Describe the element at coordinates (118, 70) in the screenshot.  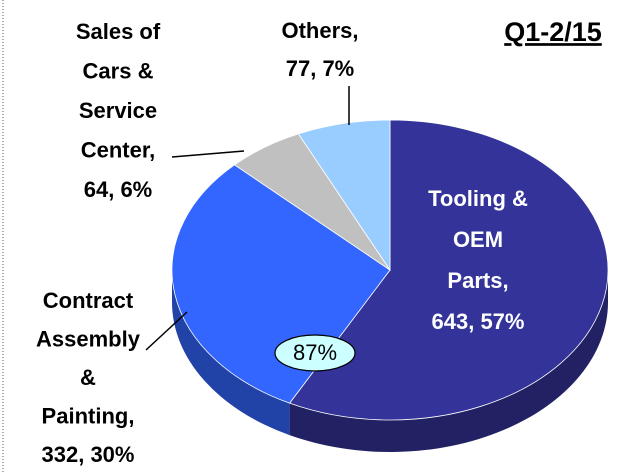
I see `data-label: Cars &` at that location.